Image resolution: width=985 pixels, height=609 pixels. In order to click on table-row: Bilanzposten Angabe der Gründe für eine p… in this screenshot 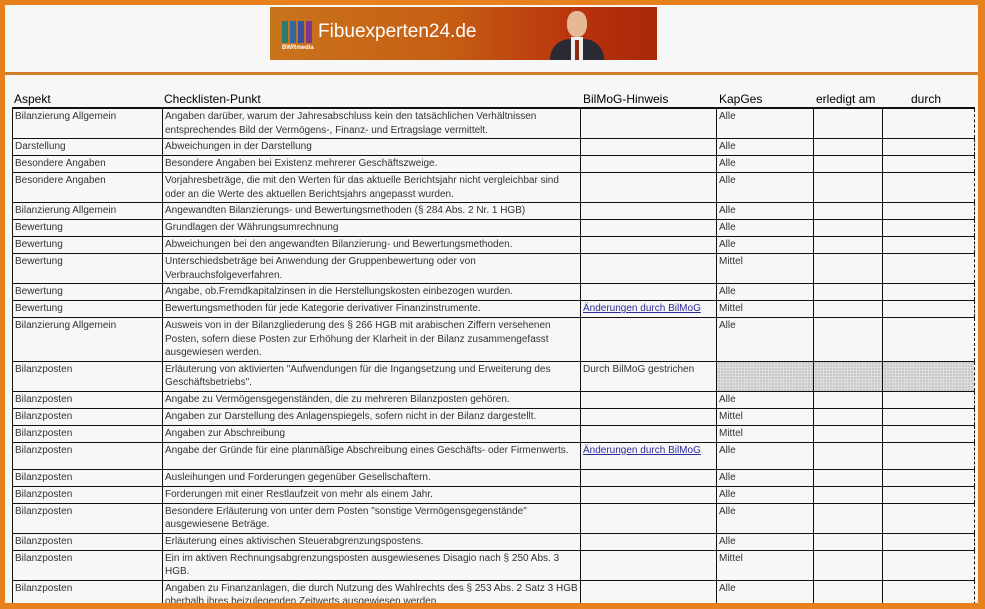, I will do `click(493, 455)`.